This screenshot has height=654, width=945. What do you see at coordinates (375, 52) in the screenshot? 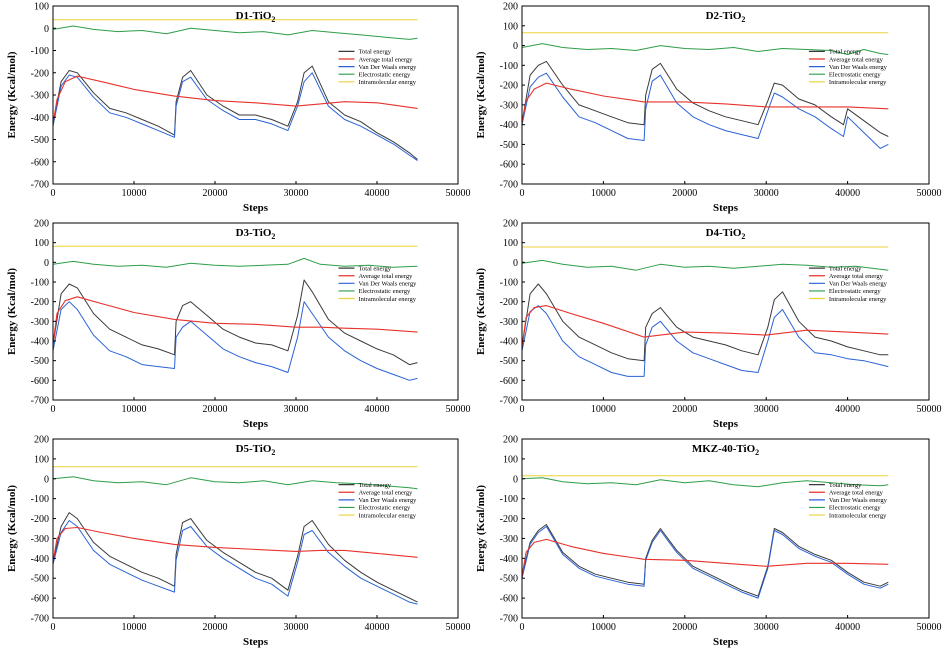
I see `legend-label-total-energy: Total energy` at bounding box center [375, 52].